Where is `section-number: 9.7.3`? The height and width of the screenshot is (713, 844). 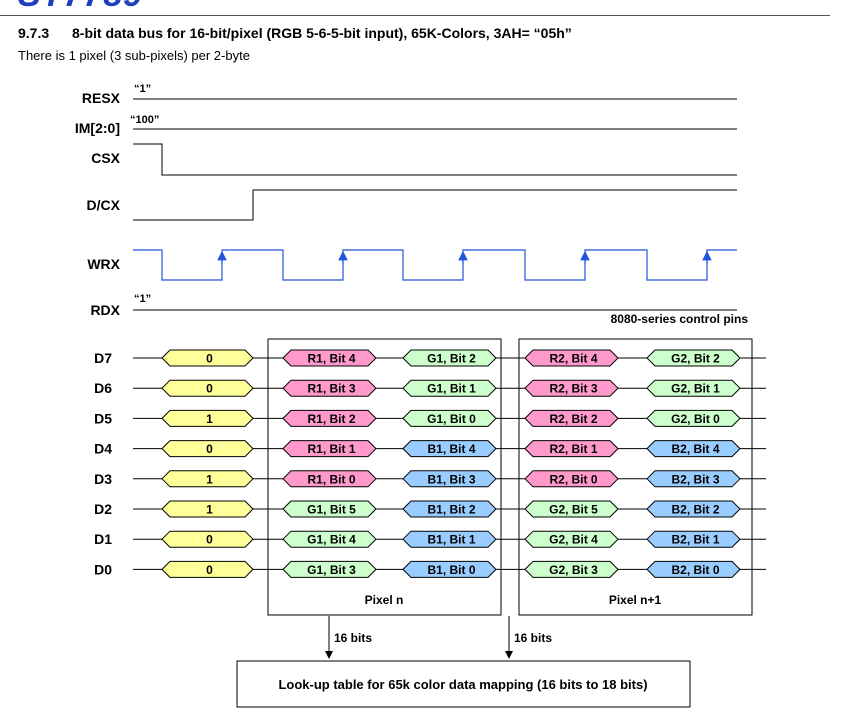 section-number: 9.7.3 is located at coordinates (34, 33).